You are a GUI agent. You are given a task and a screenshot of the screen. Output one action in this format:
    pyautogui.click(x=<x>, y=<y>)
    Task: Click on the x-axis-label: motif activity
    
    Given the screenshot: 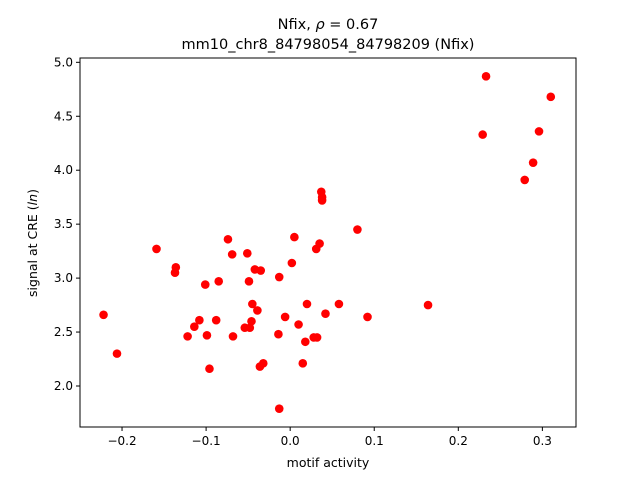 What is the action you would take?
    pyautogui.click(x=328, y=462)
    